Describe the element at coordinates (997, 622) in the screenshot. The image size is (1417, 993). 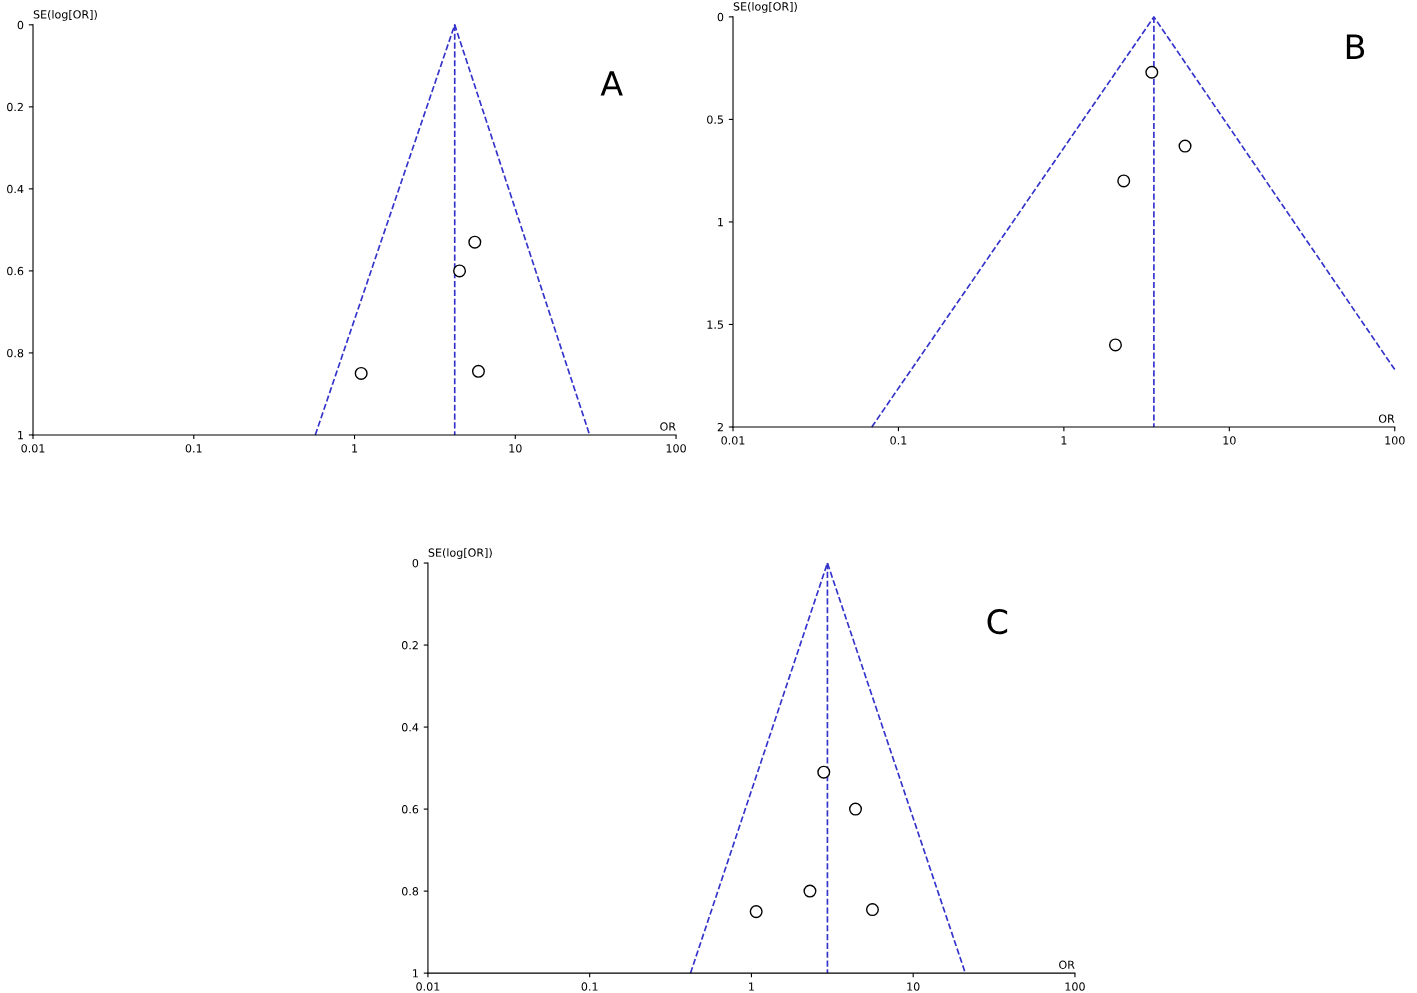
I see `annotation: C` at that location.